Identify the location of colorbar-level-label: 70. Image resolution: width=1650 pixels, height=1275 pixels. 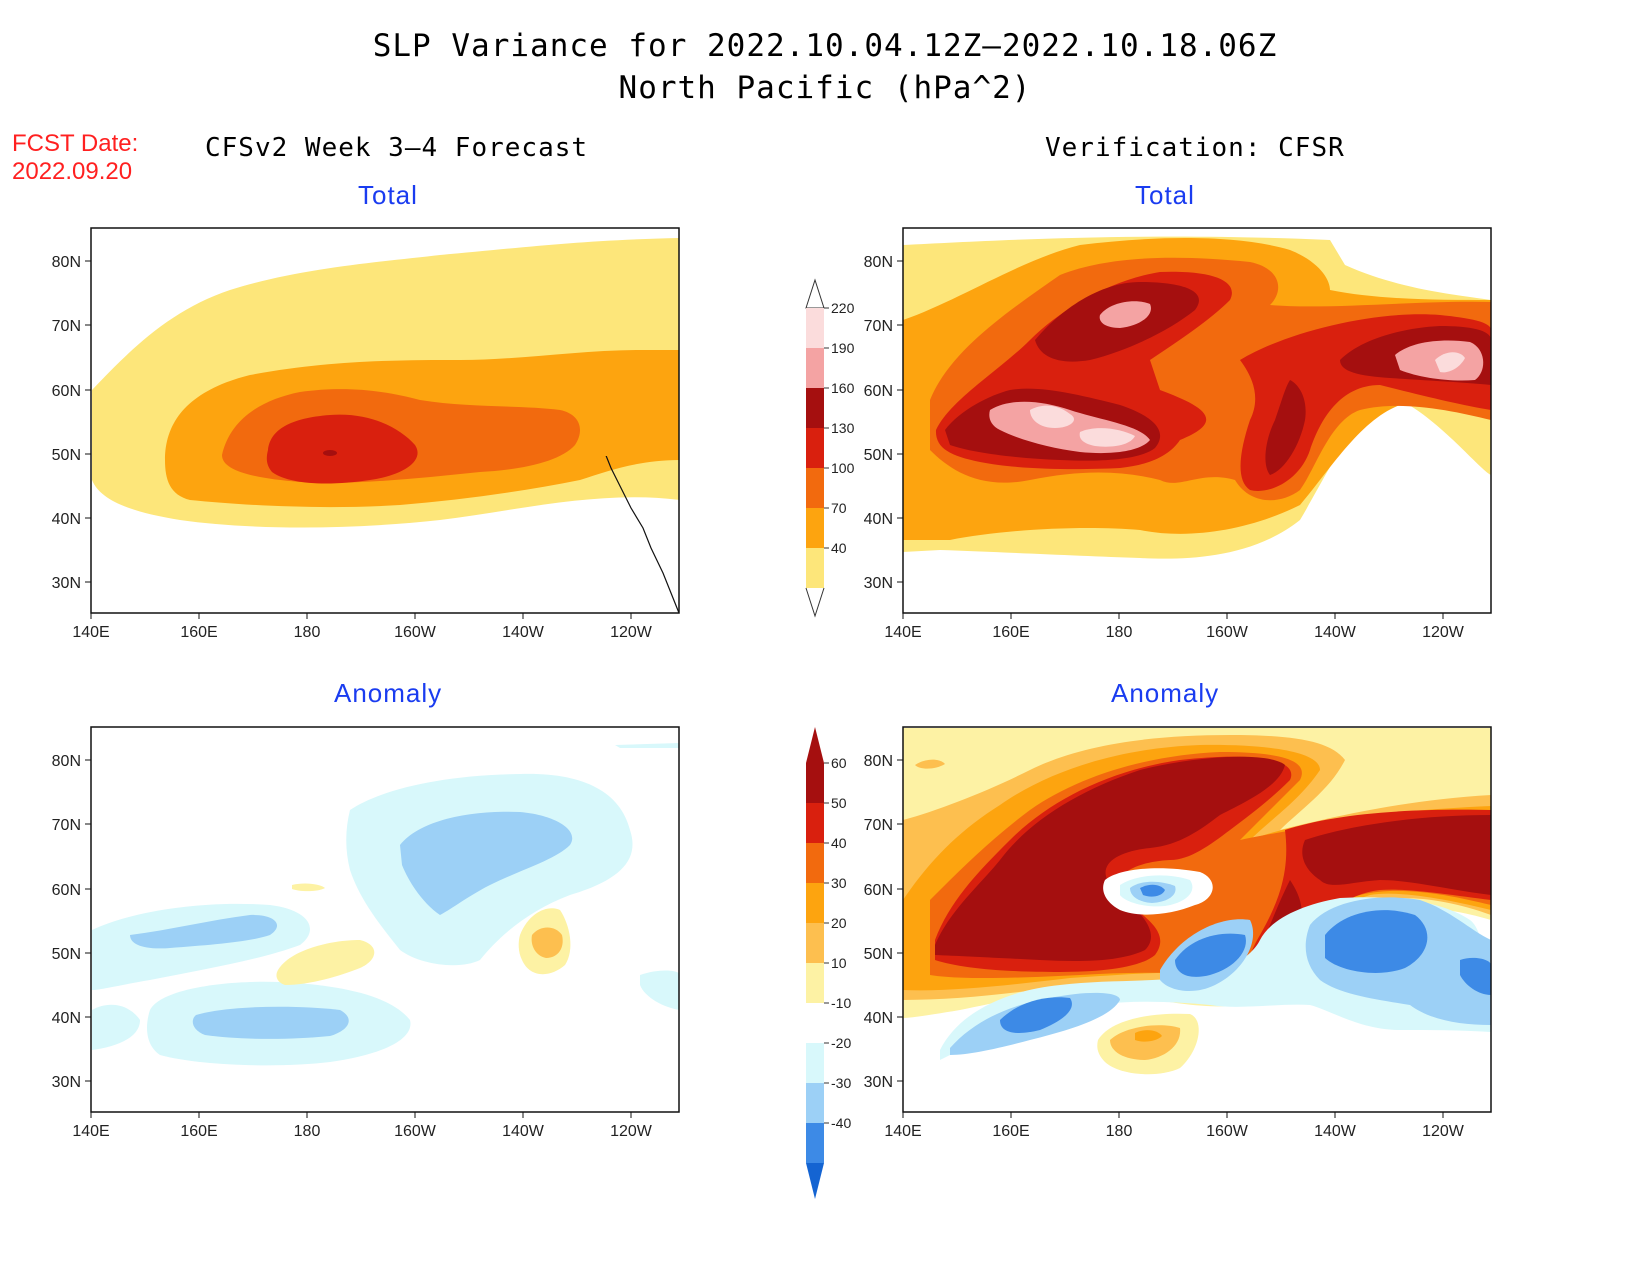
(839, 508).